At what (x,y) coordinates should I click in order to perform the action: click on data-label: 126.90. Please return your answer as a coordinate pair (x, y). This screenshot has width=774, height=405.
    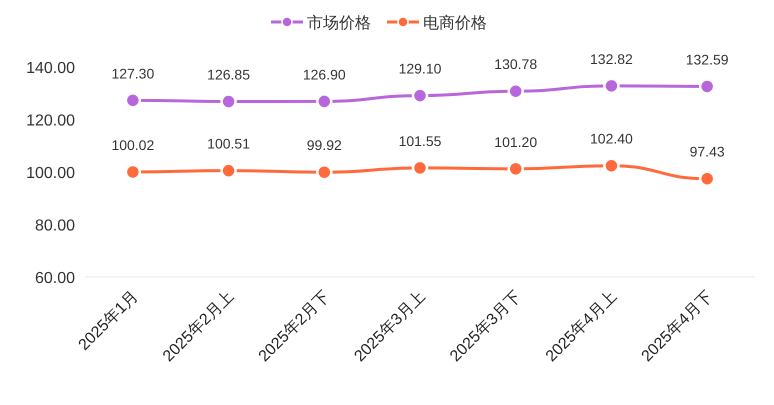
    Looking at the image, I should click on (324, 74).